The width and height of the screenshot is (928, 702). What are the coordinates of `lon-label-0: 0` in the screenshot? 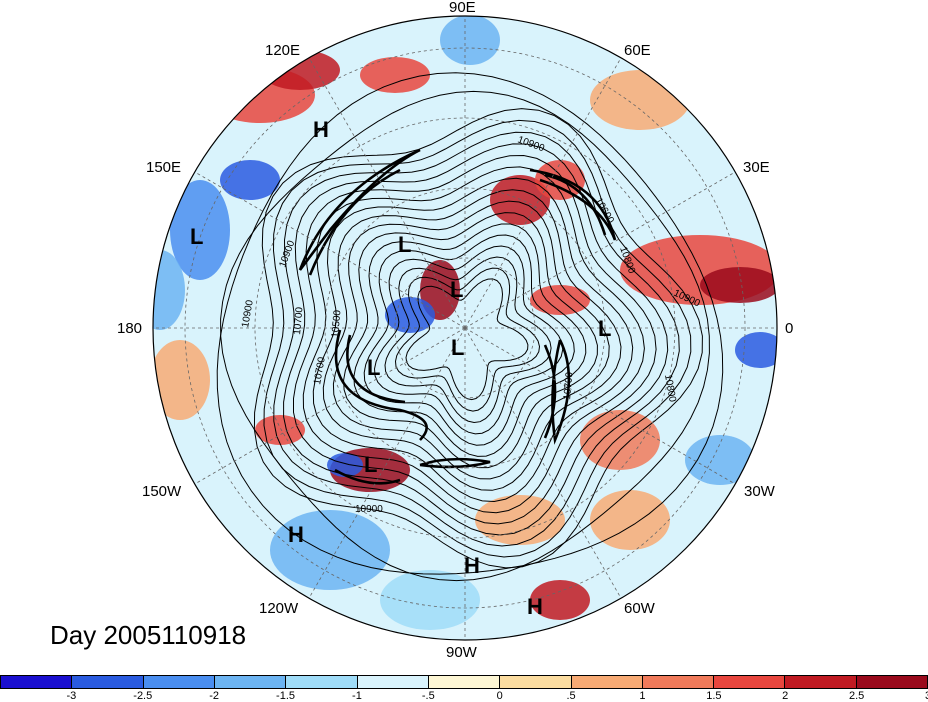 It's located at (789, 328).